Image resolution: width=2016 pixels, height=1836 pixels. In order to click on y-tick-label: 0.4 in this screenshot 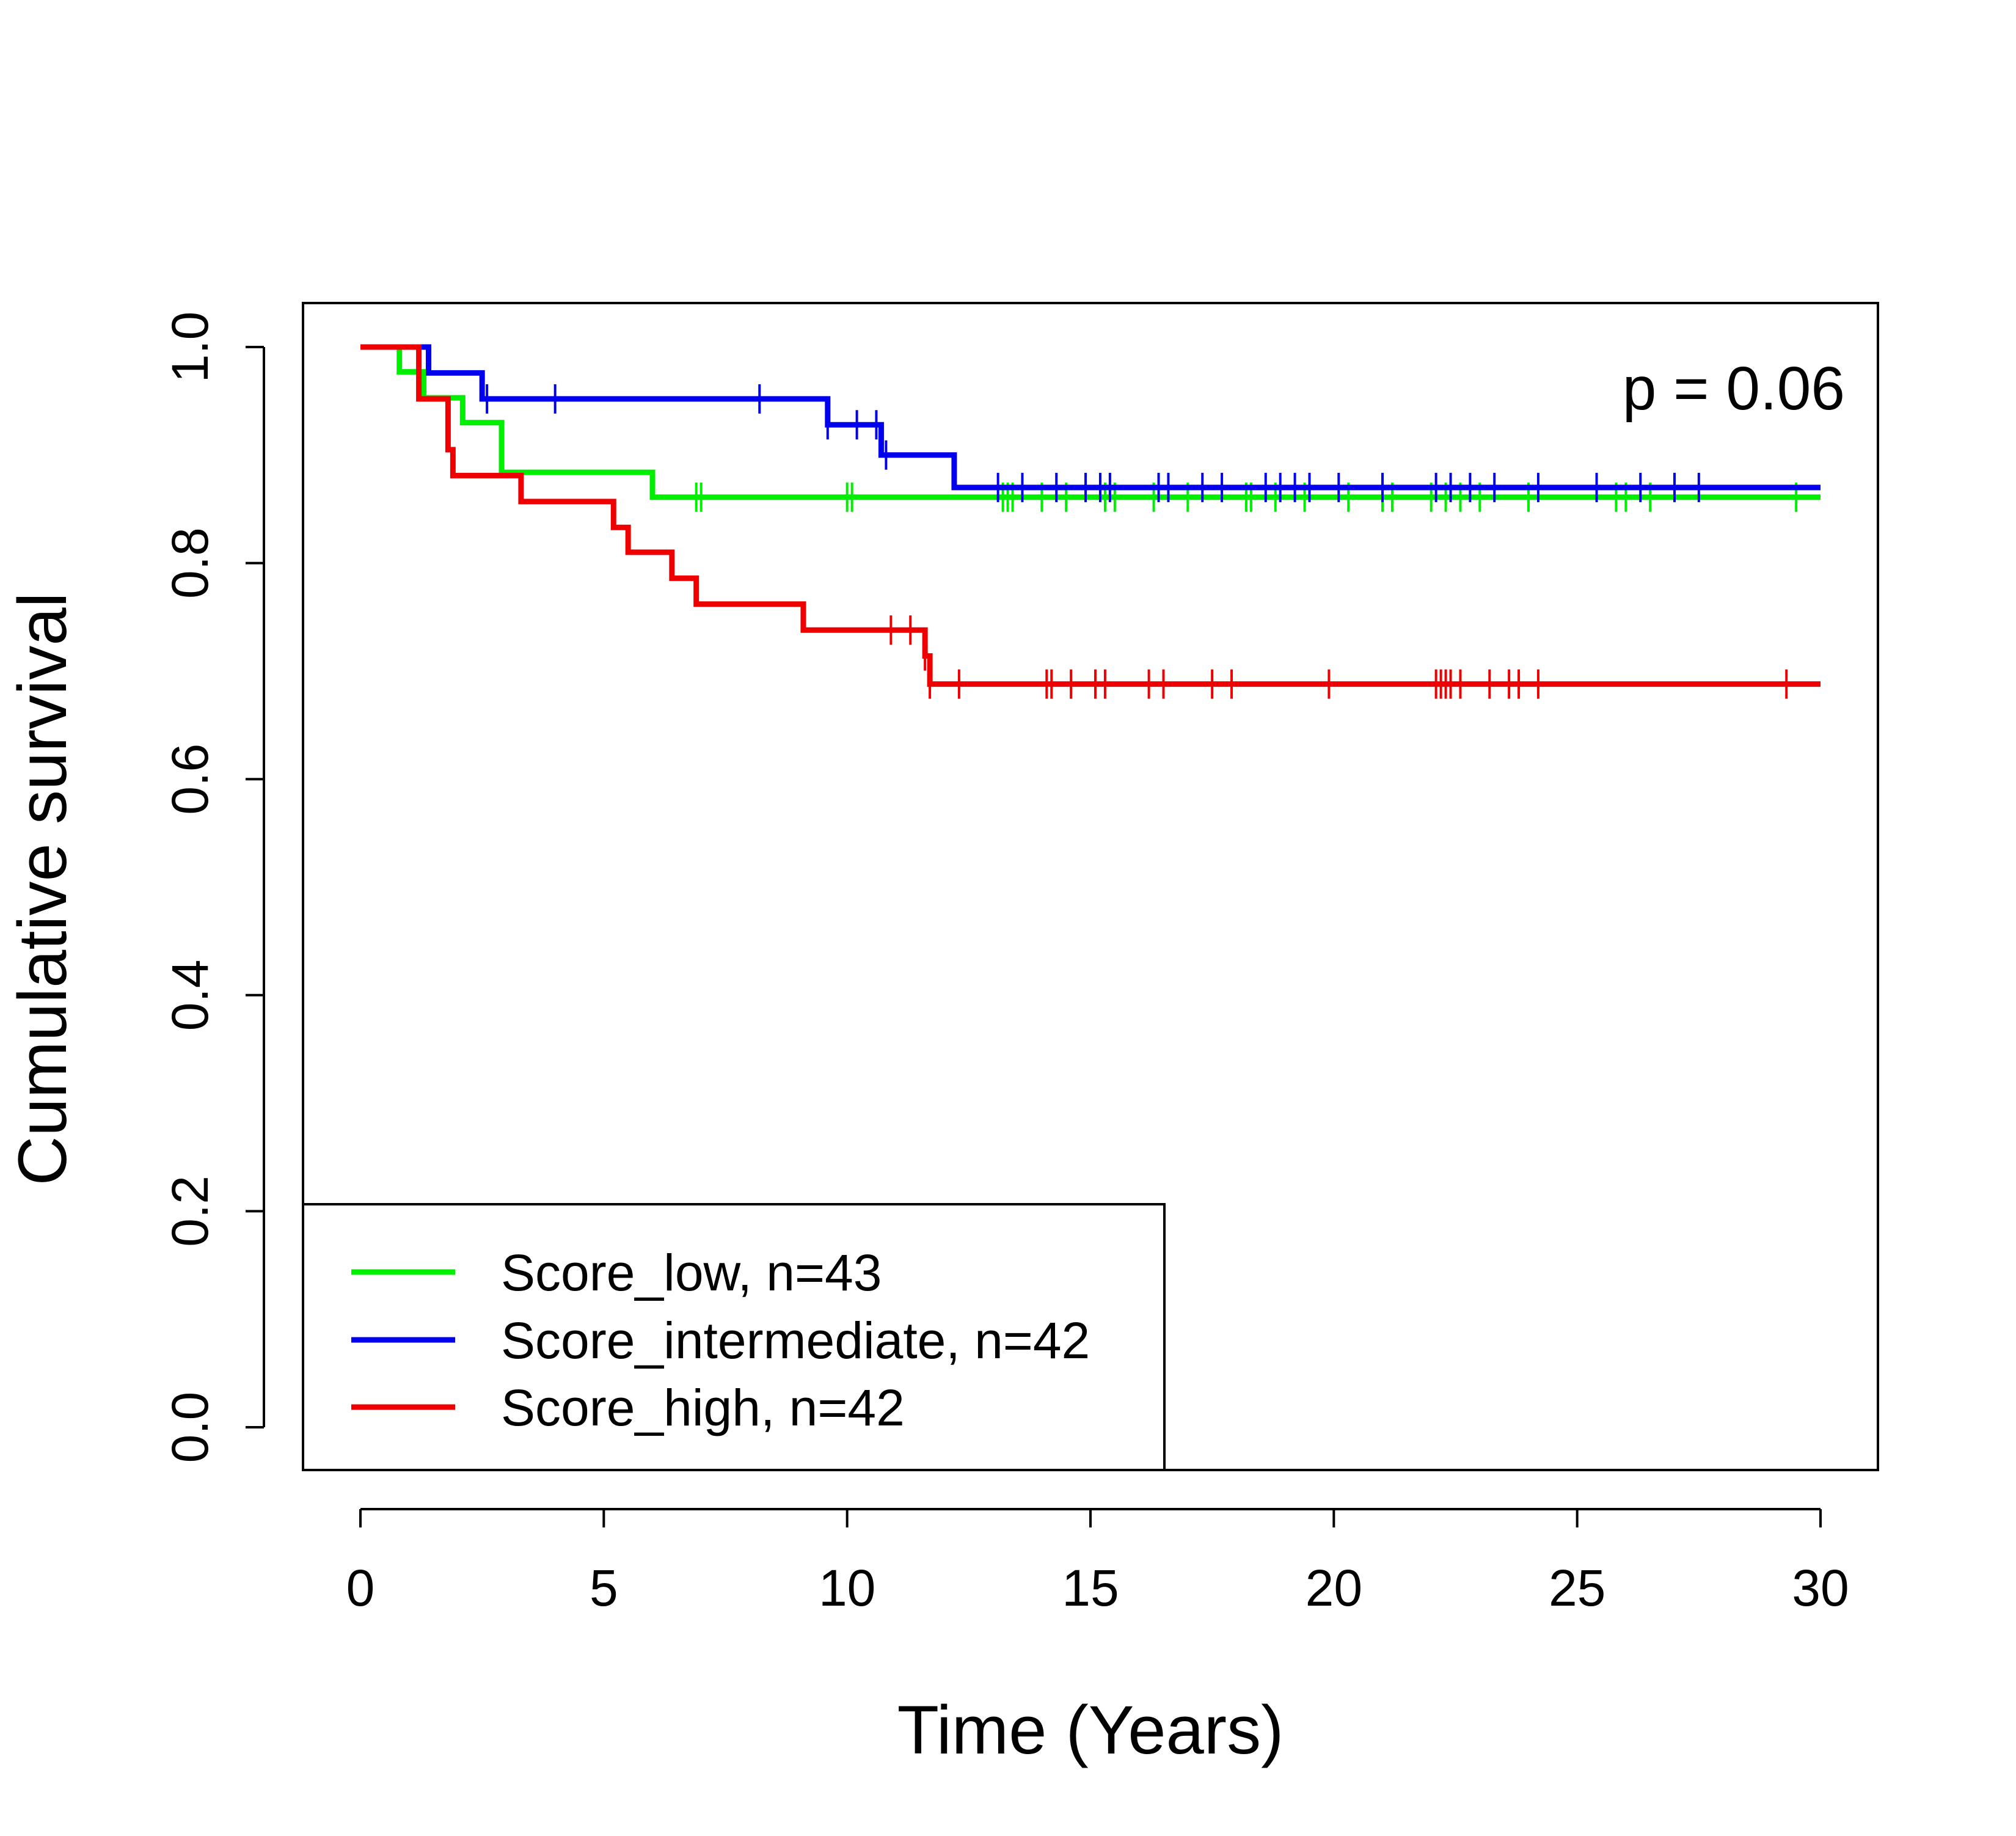, I will do `click(190, 995)`.